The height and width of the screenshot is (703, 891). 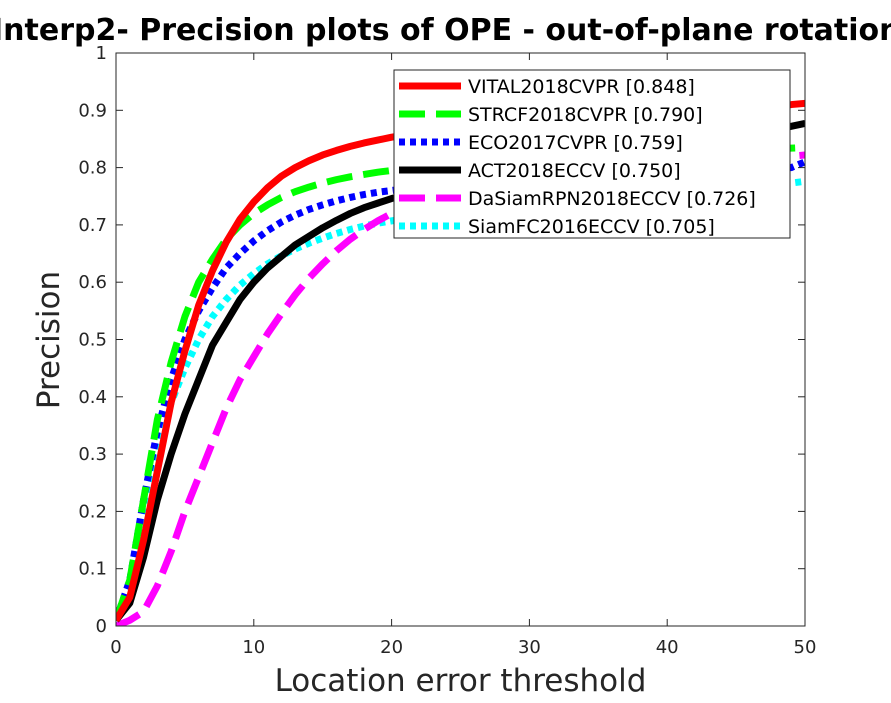 What do you see at coordinates (92, 225) in the screenshot?
I see `y-tick-label-7: 0.7` at bounding box center [92, 225].